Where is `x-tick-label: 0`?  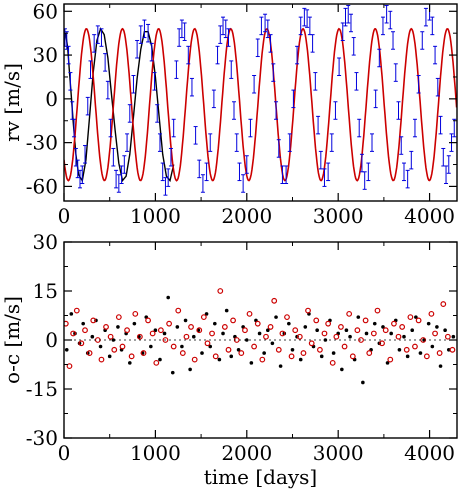
x-tick-label: 0 is located at coordinates (64, 453).